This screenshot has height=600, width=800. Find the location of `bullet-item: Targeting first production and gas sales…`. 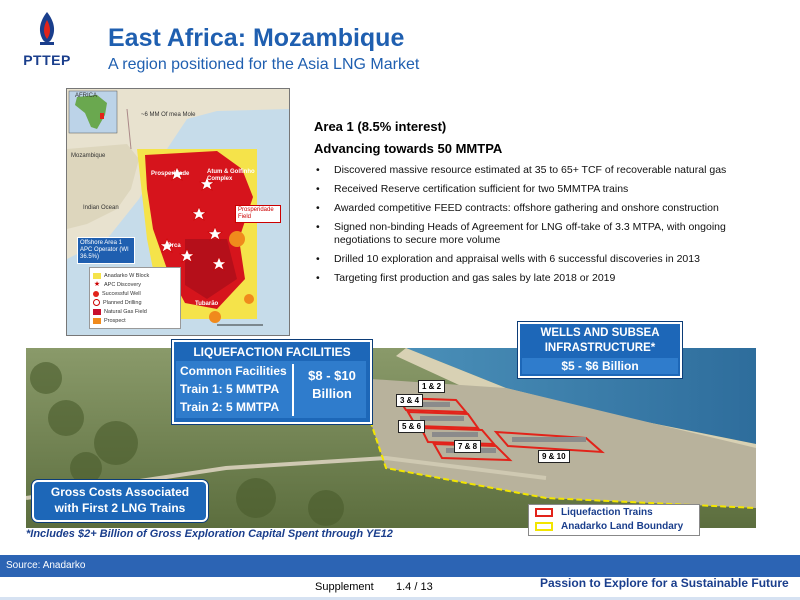

bullet-item: Targeting first production and gas sales… is located at coordinates (534, 278).